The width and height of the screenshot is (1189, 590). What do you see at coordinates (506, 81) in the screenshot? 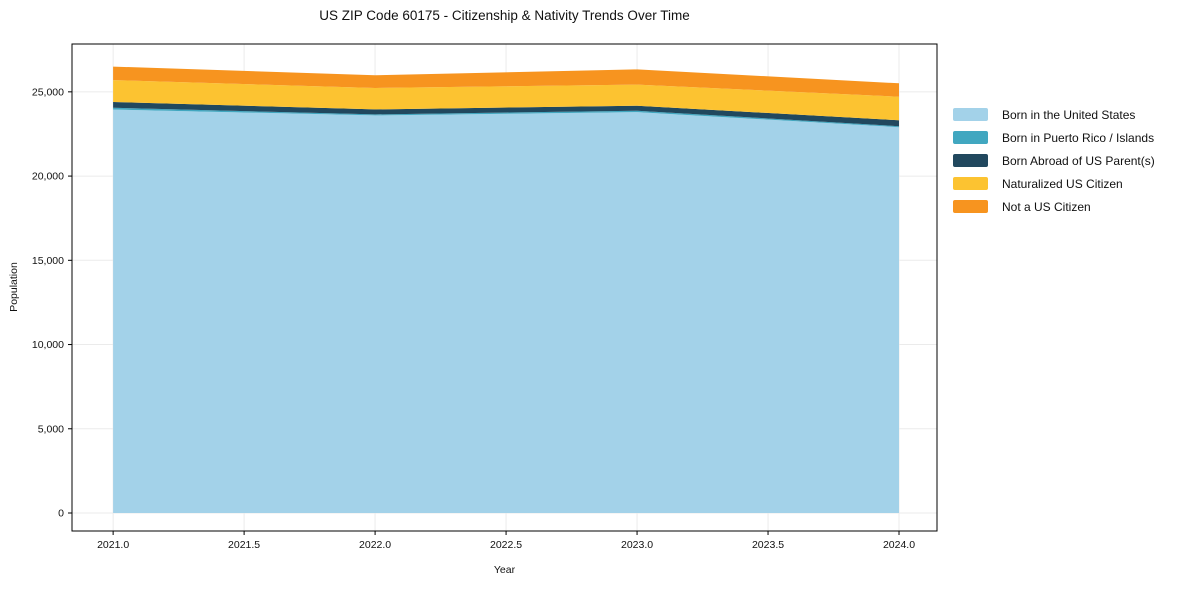
I see `area-not-a-us-citizen` at bounding box center [506, 81].